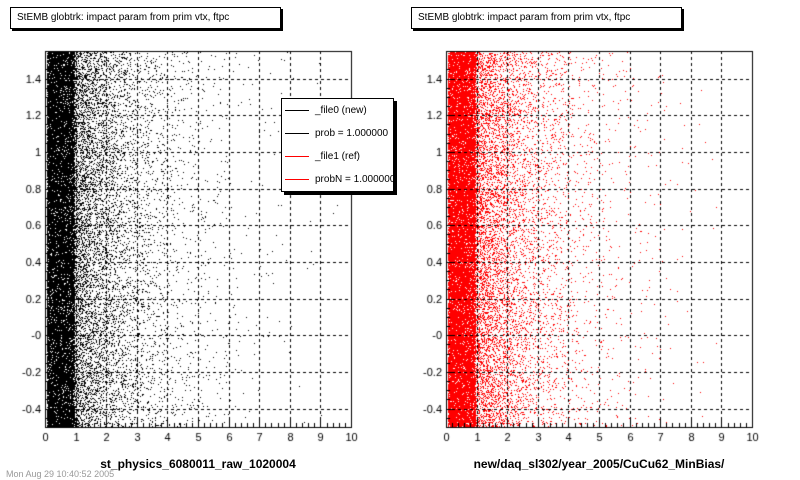  I want to click on right-x-axis-title: new/daq_sl302/year_2005/CuCu62_MinBias/, so click(599, 464).